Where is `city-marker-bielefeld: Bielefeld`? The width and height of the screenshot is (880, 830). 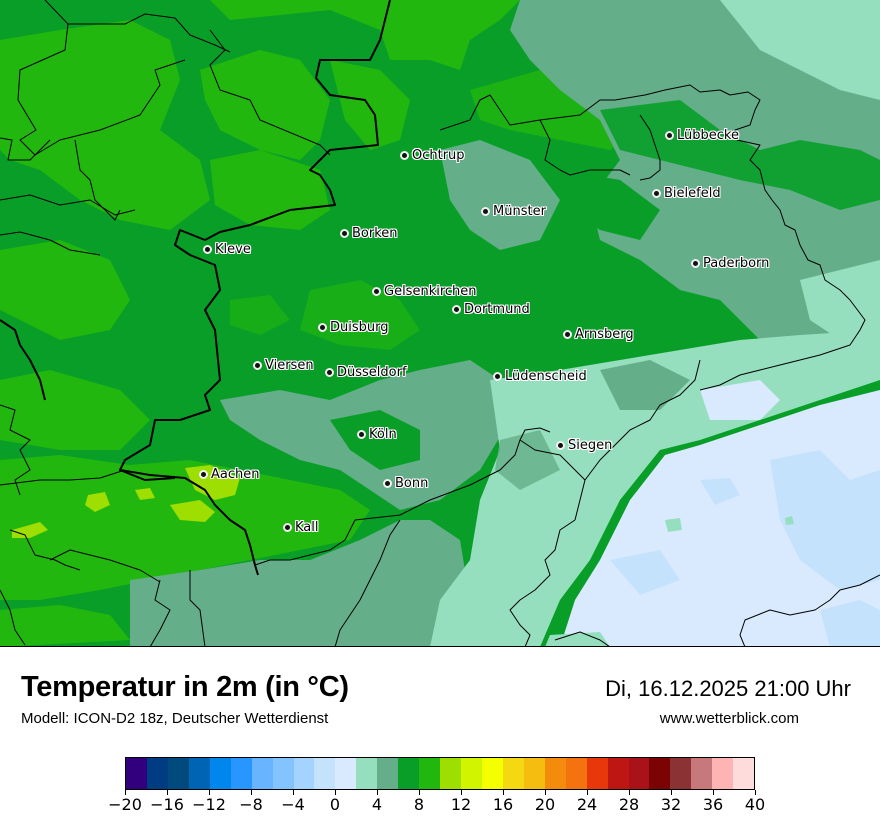 city-marker-bielefeld: Bielefeld is located at coordinates (686, 193).